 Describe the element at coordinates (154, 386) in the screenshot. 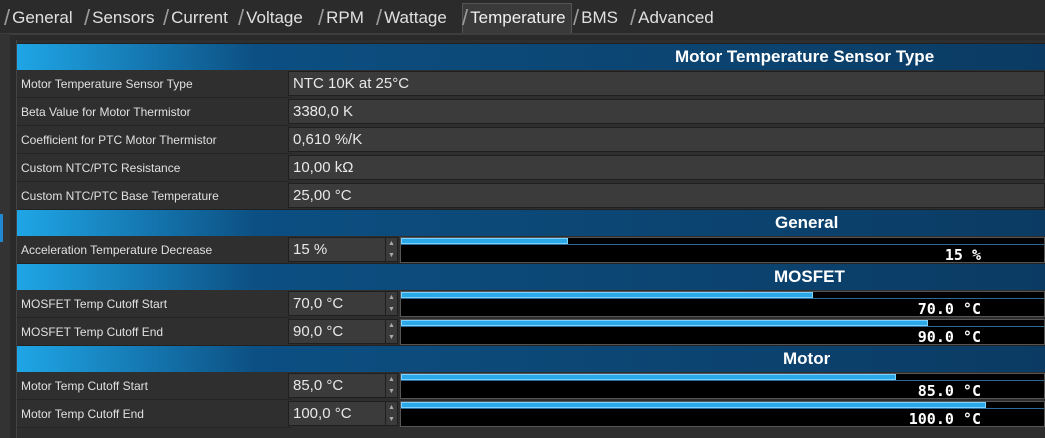

I see `param-label: Motor Temp Cutoff Start` at that location.